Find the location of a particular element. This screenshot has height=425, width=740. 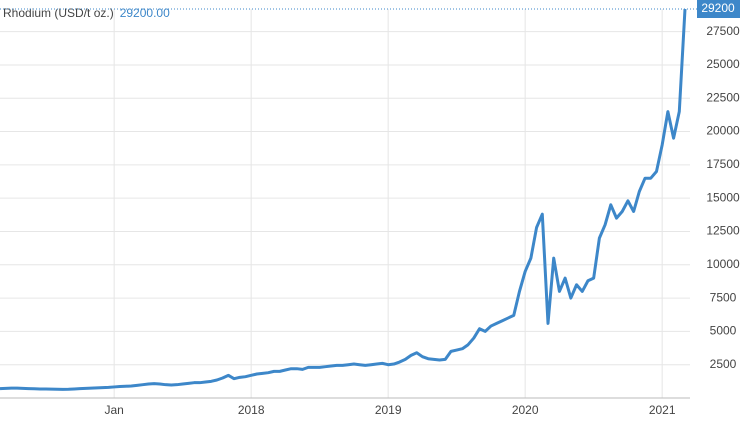

y-tick-label: 7500 is located at coordinates (723, 297).